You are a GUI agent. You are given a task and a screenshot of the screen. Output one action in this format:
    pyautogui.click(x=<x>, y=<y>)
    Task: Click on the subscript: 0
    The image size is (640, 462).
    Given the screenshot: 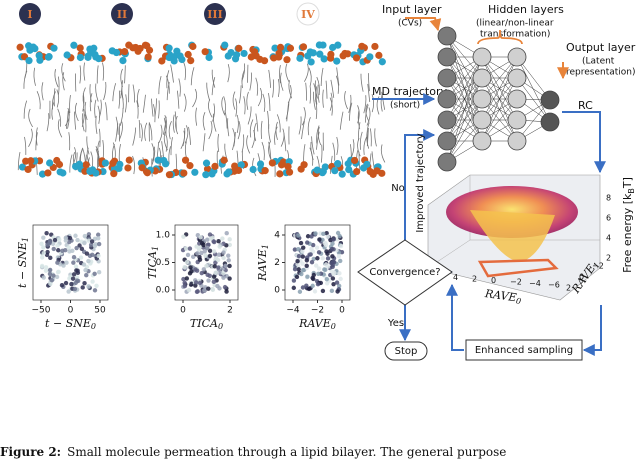 What is the action you would take?
    pyautogui.click(x=93, y=326)
    